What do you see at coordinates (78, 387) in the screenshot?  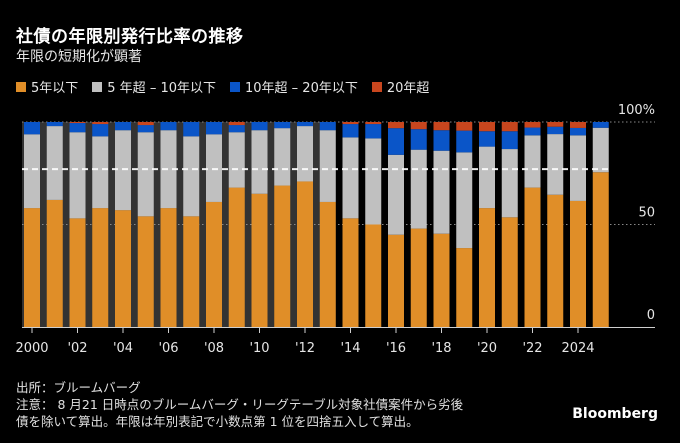 I see `source-note: 出所：ブルームバーグ` at bounding box center [78, 387].